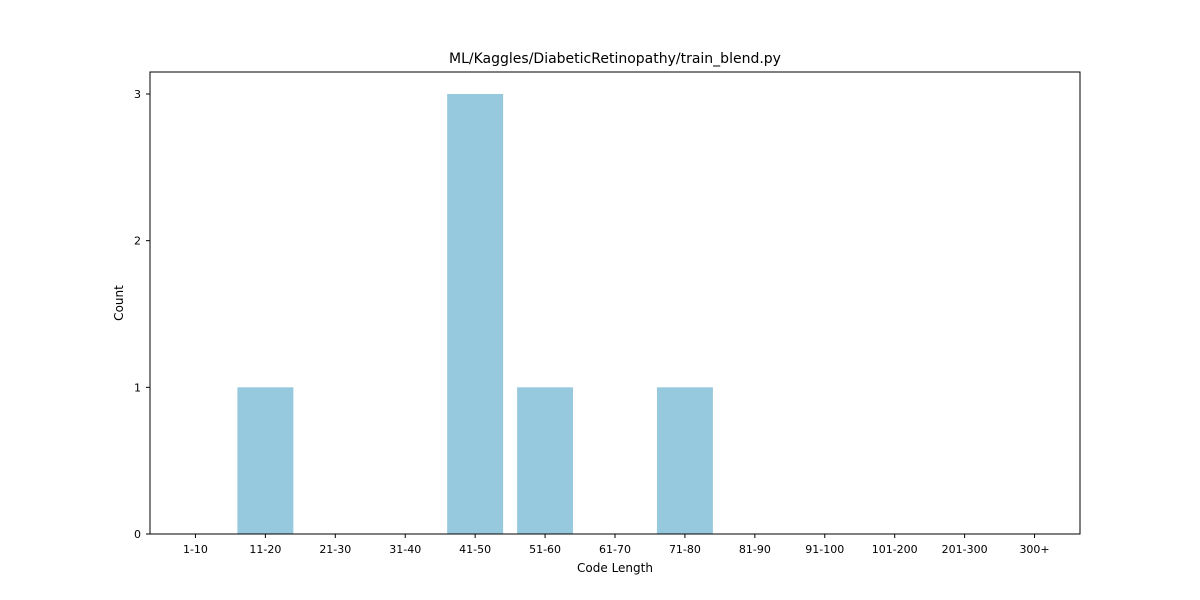 This screenshot has width=1200, height=600. What do you see at coordinates (1034, 549) in the screenshot?
I see `x-tick-label: 300+` at bounding box center [1034, 549].